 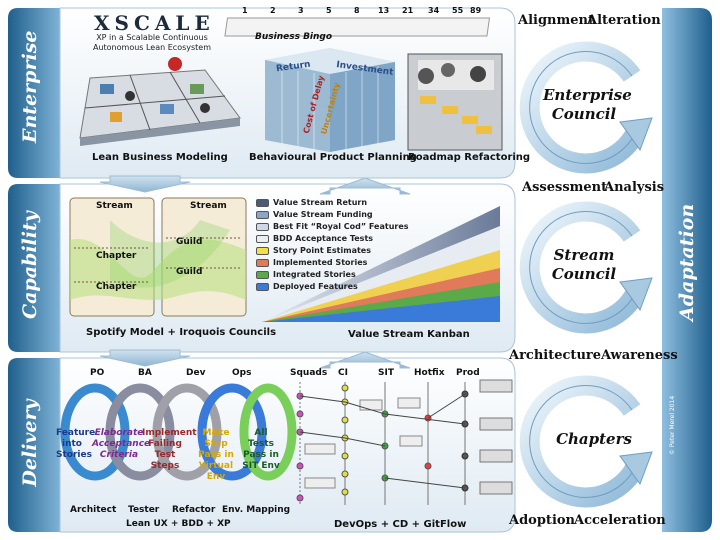 I want to click on word-alignment: Alignment, so click(x=556, y=20).